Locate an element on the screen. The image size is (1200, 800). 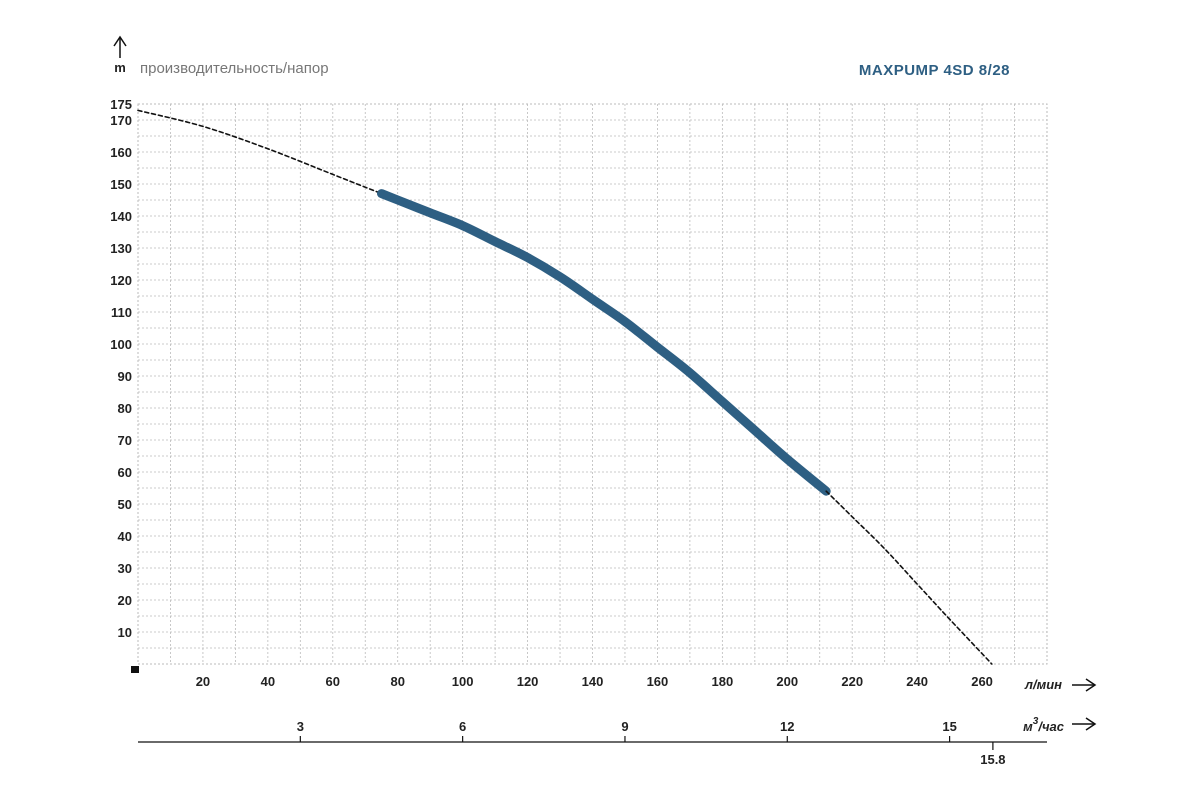
y-tick-label: 120 is located at coordinates (121, 280).